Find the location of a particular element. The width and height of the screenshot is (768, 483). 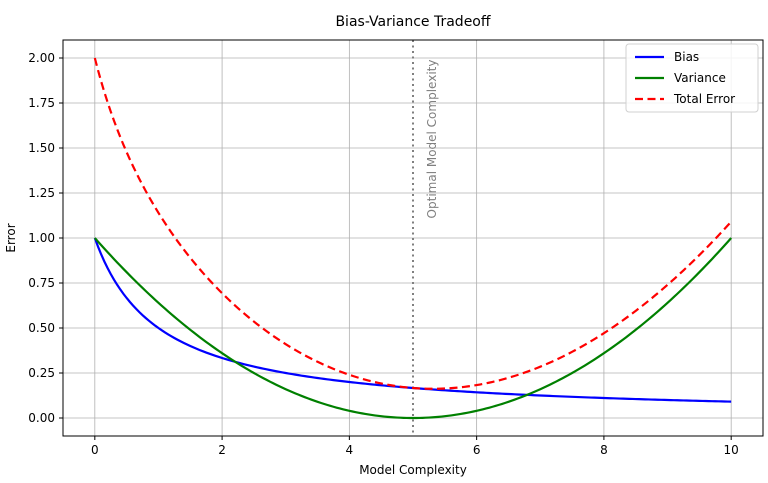

x-tick-label: 6 is located at coordinates (477, 450).